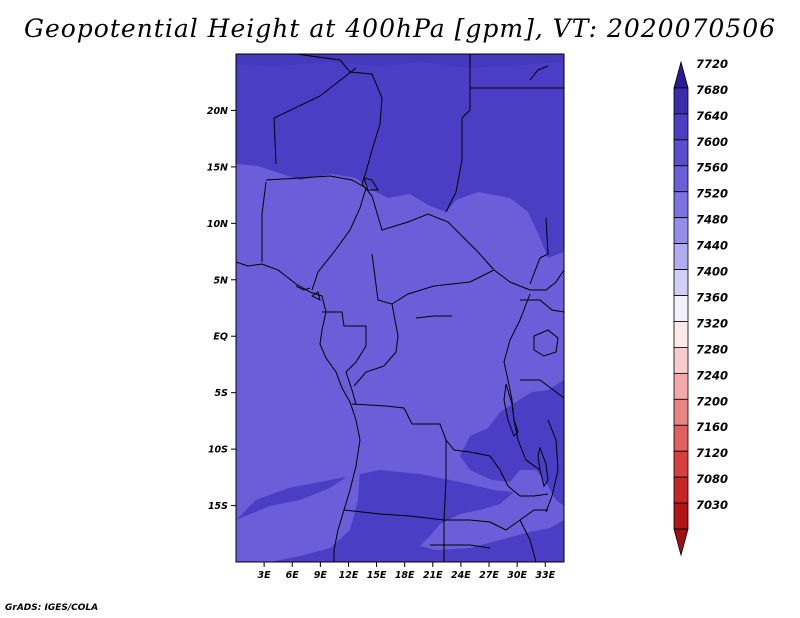  What do you see at coordinates (712, 453) in the screenshot?
I see `colorbar-label: 7120` at bounding box center [712, 453].